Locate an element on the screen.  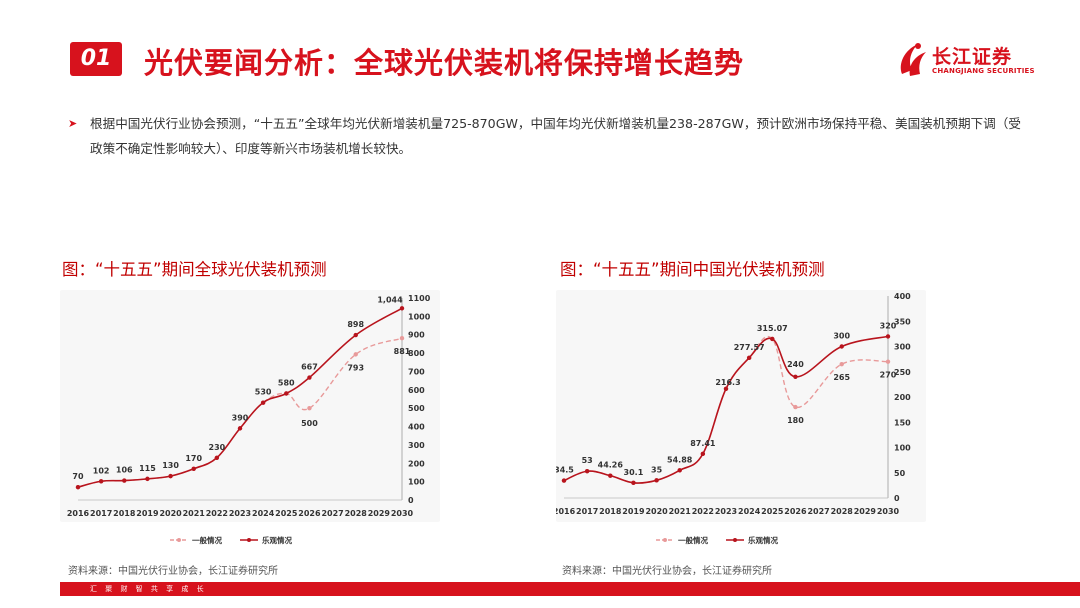
logo-emblem-icon is located at coordinates (913, 59).